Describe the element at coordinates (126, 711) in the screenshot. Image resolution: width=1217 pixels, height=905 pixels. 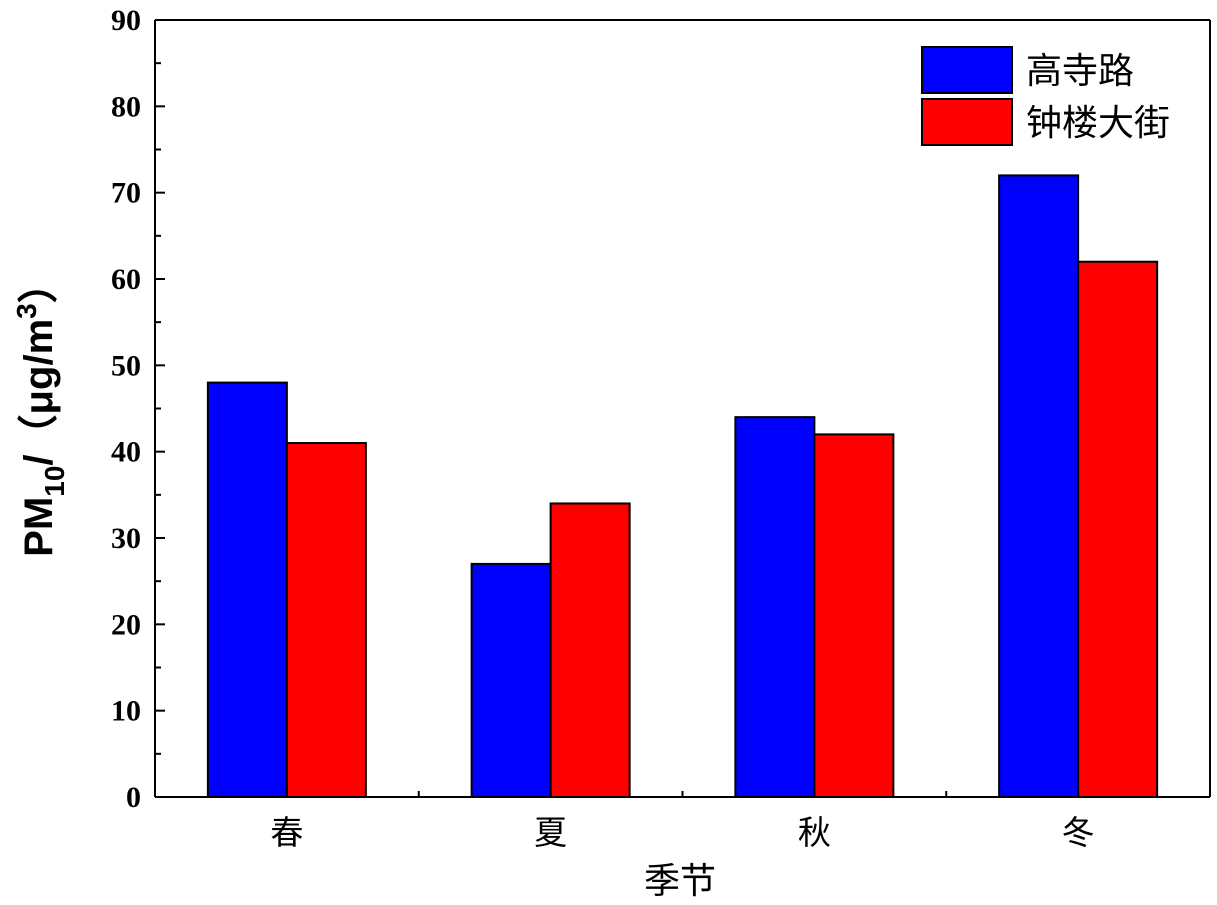
I see `y-tick-label: 10` at that location.